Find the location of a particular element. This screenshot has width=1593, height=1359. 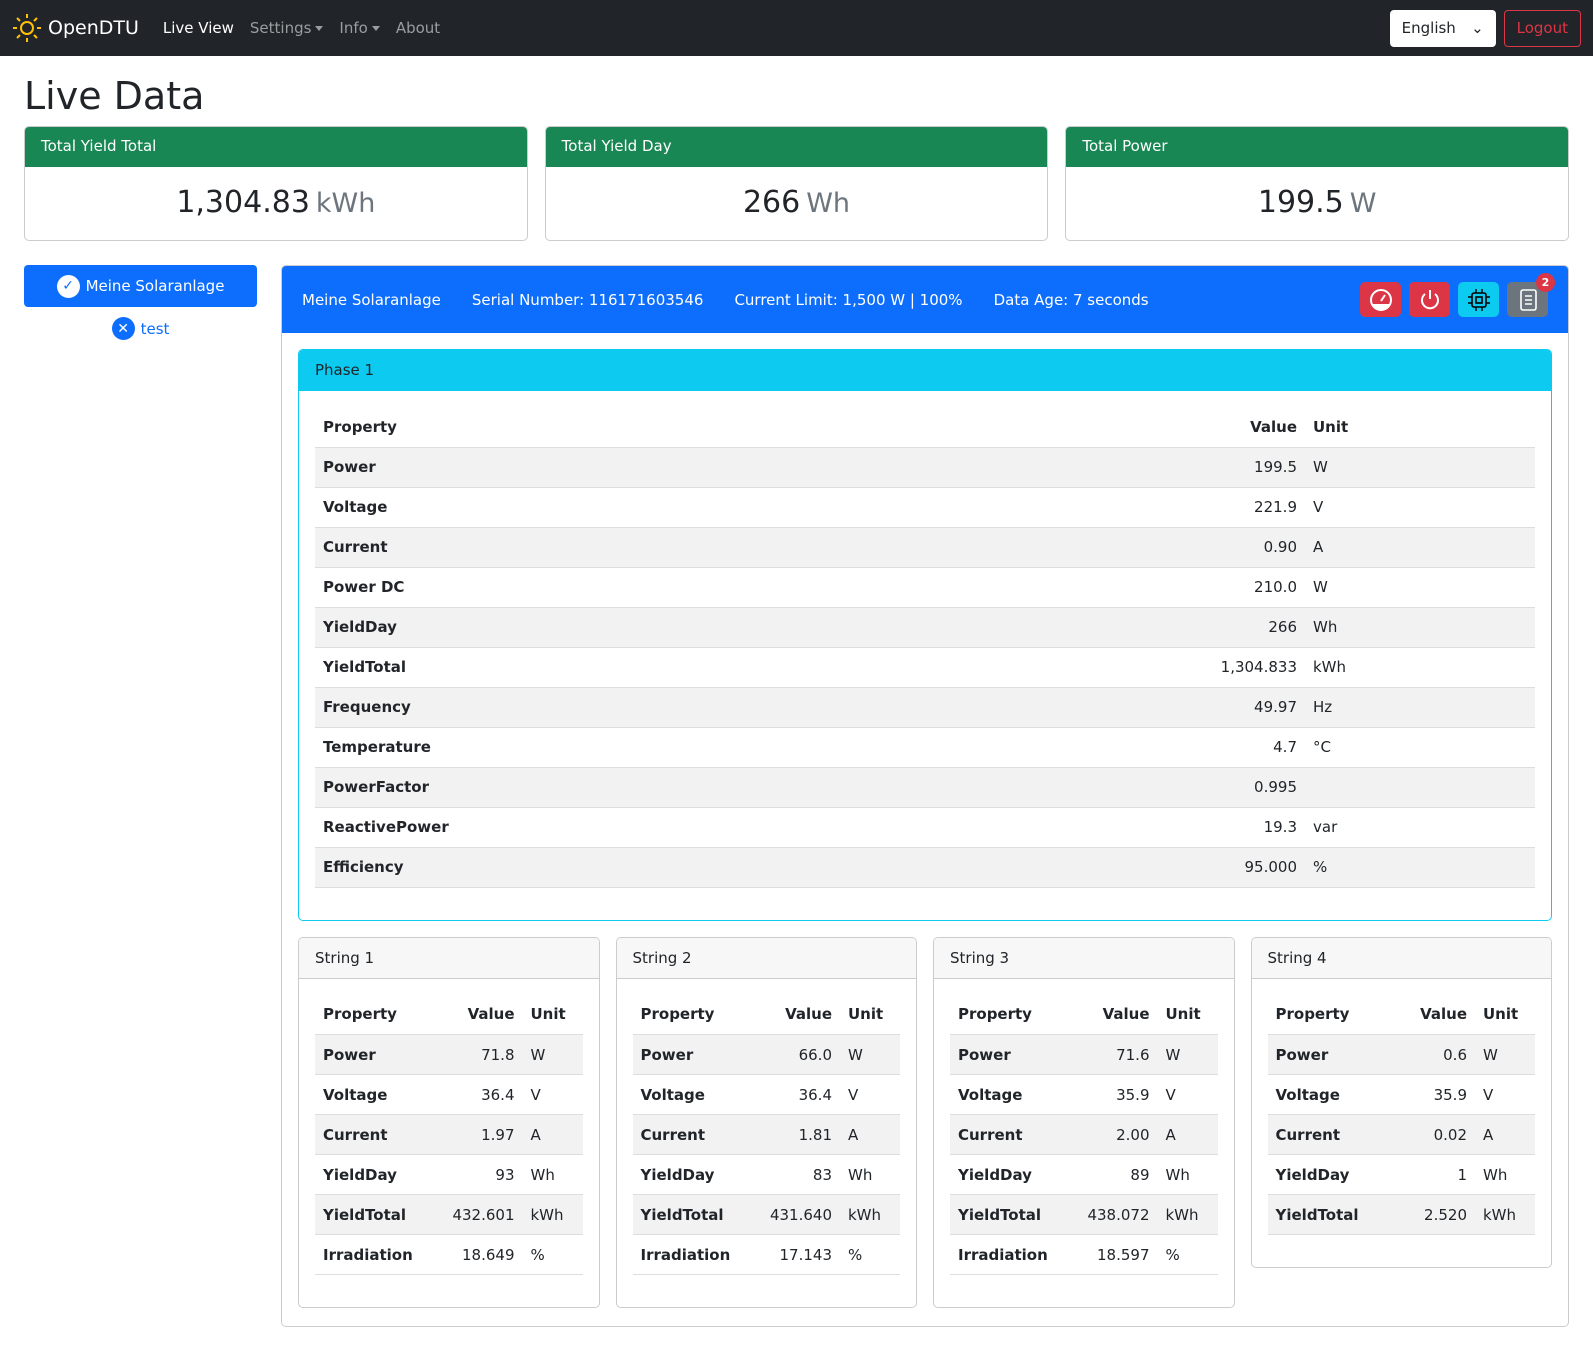

language-value: English is located at coordinates (1428, 28).